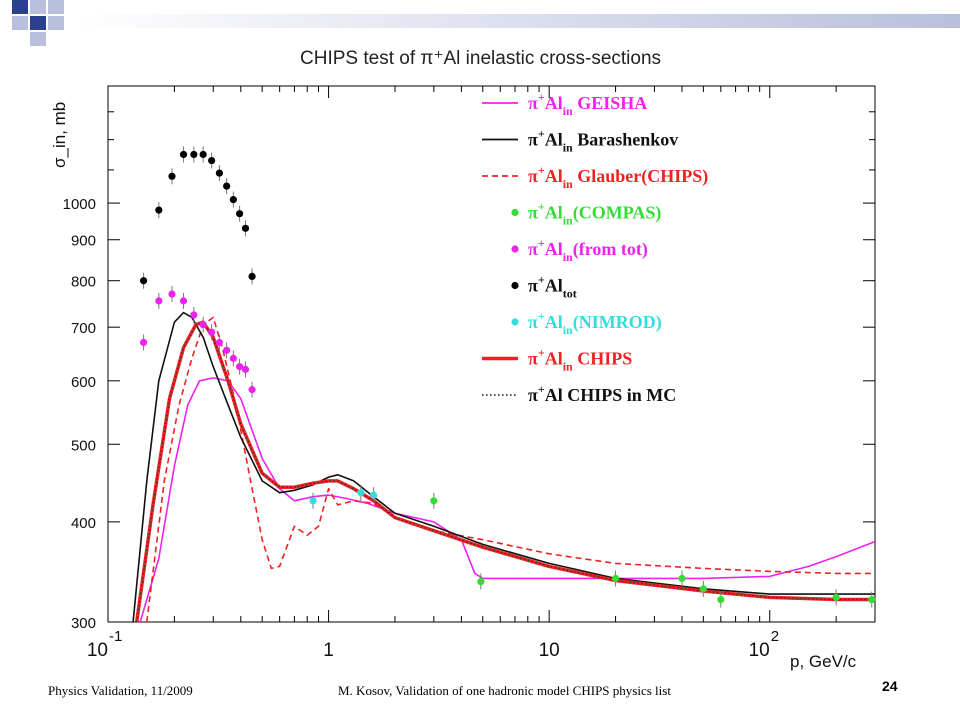 Image resolution: width=960 pixels, height=720 pixels. I want to click on geisha-legend-label: π+Alin GEISHA, so click(587, 104).